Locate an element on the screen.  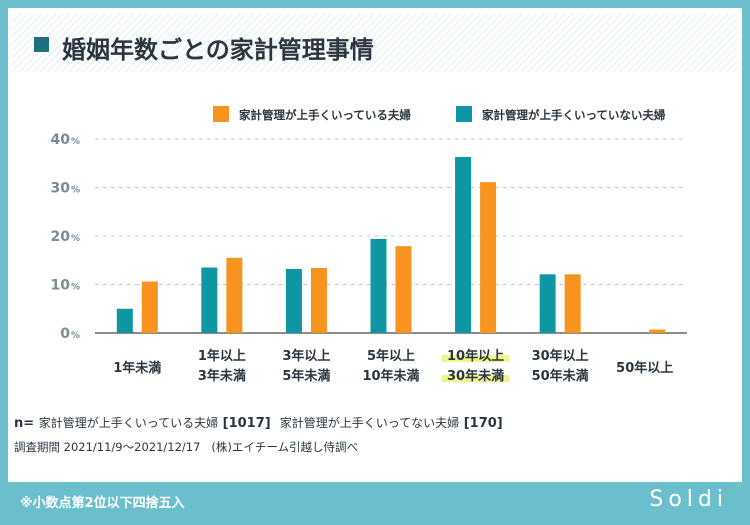
x-tick-label: 1年以上 is located at coordinates (222, 356).